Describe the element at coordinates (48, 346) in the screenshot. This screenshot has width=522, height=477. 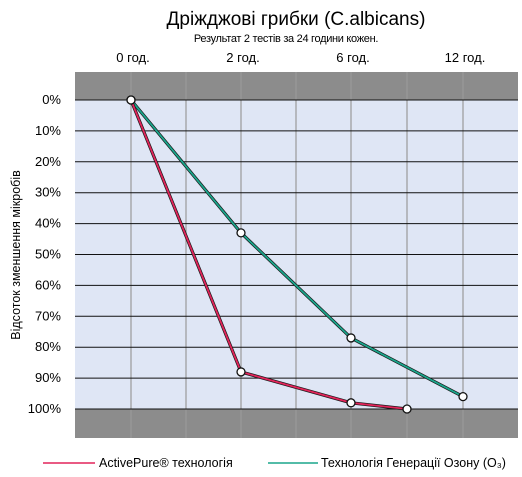
I see `y-tick-label: 80%` at that location.